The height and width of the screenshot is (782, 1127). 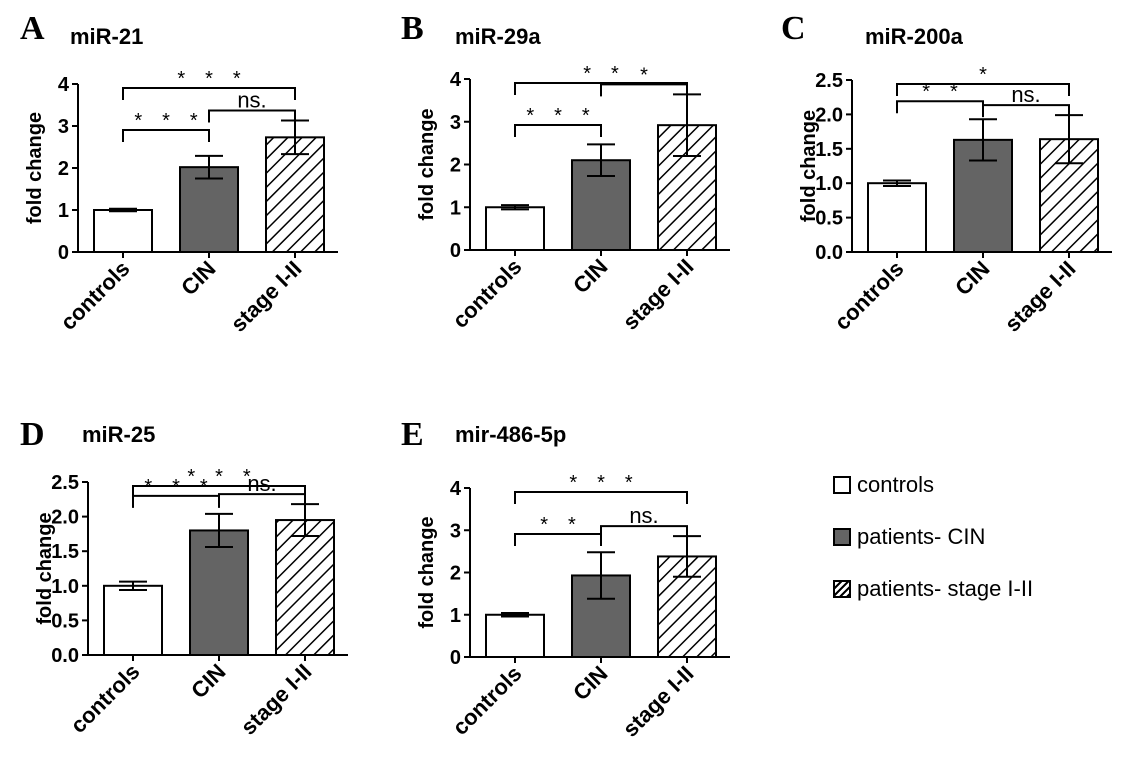 I want to click on bar-stage, so click(x=305, y=587).